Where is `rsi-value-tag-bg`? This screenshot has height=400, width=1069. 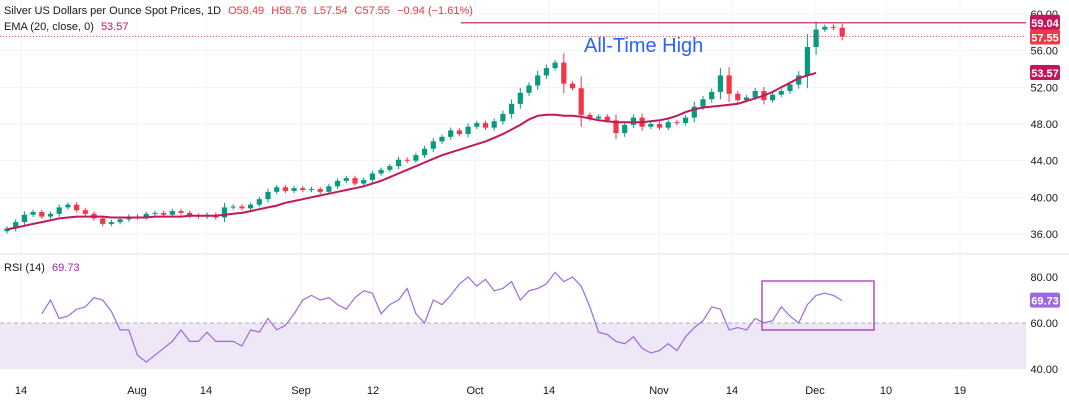
rsi-value-tag-bg is located at coordinates (1045, 300).